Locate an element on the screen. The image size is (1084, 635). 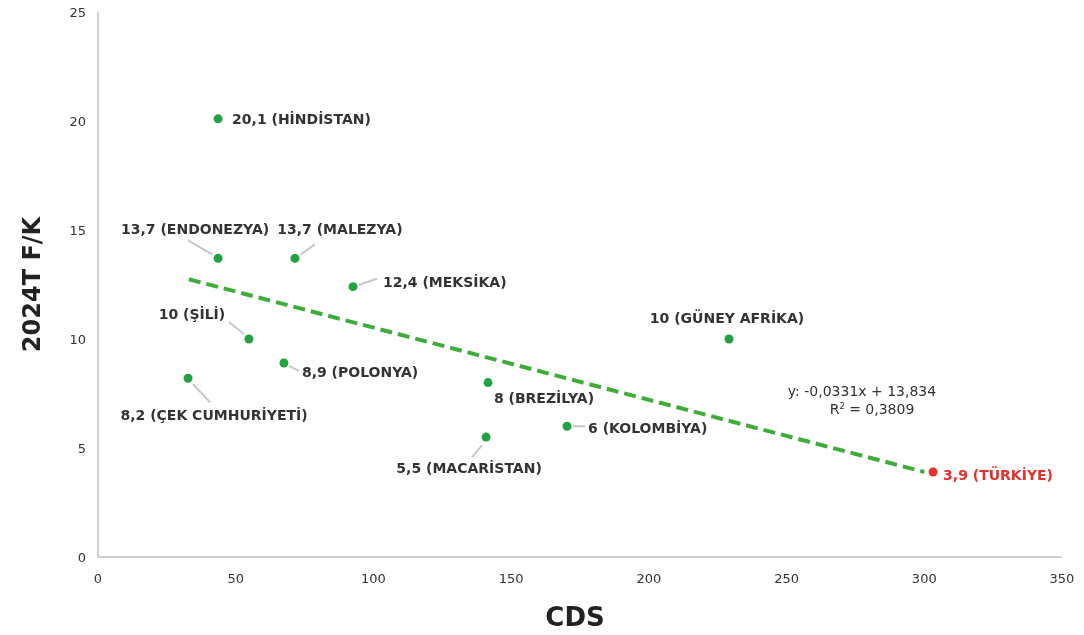
x-tick-label: 50 is located at coordinates (235, 578).